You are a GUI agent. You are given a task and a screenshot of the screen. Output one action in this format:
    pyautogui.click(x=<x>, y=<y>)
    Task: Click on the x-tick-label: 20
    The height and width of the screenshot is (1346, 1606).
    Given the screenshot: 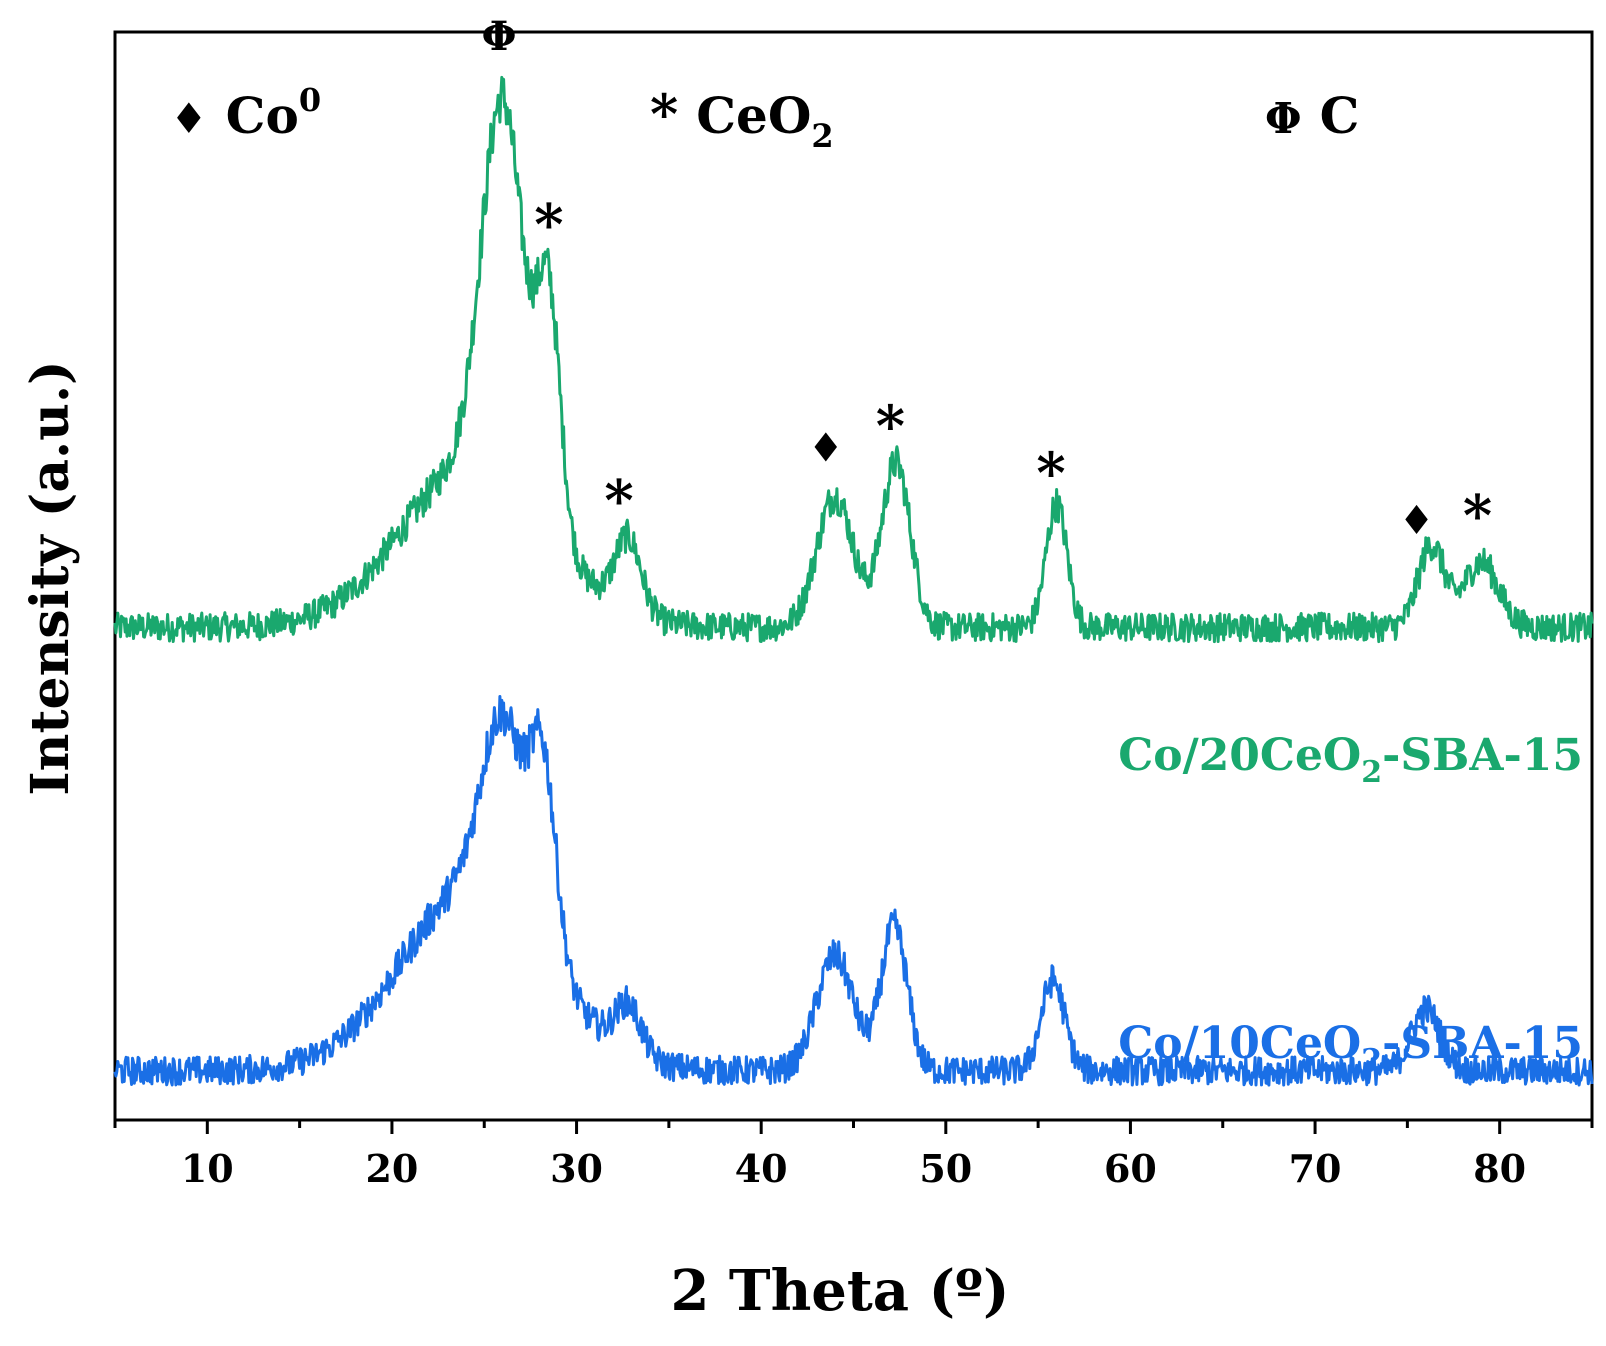 What is the action you would take?
    pyautogui.click(x=391, y=1168)
    